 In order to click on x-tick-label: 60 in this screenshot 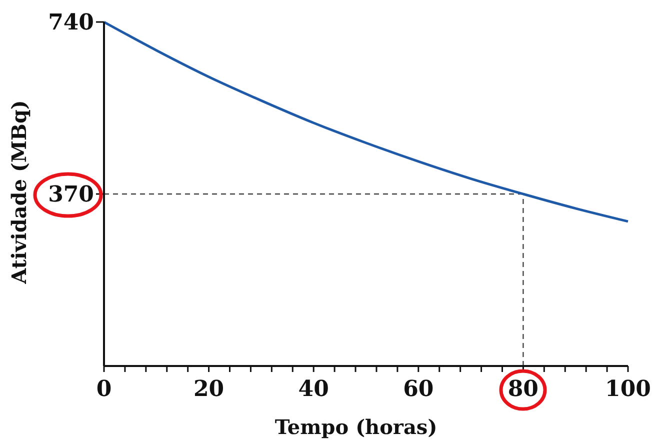, I will do `click(418, 389)`.